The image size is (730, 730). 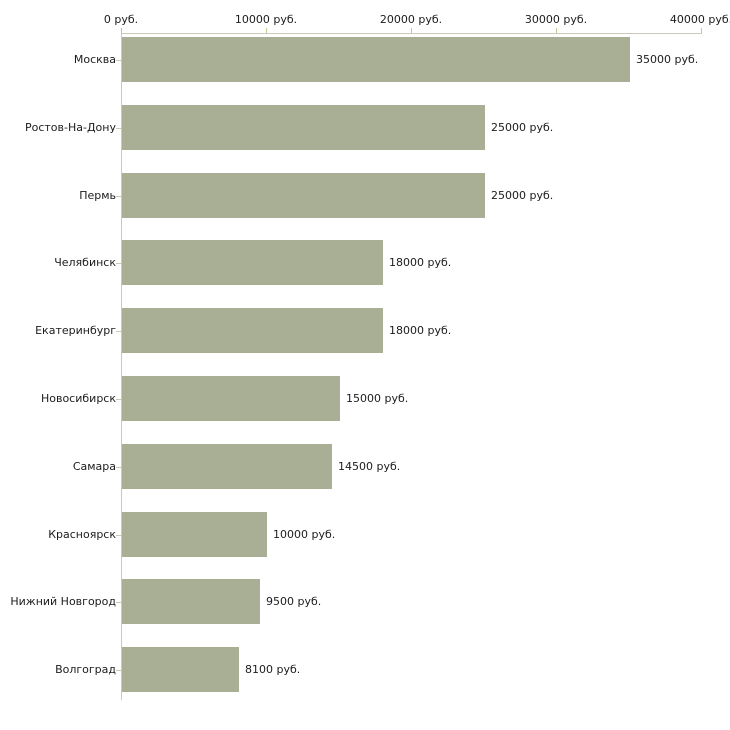 I want to click on x-axis-tick-label: 30000 руб., so click(x=556, y=19).